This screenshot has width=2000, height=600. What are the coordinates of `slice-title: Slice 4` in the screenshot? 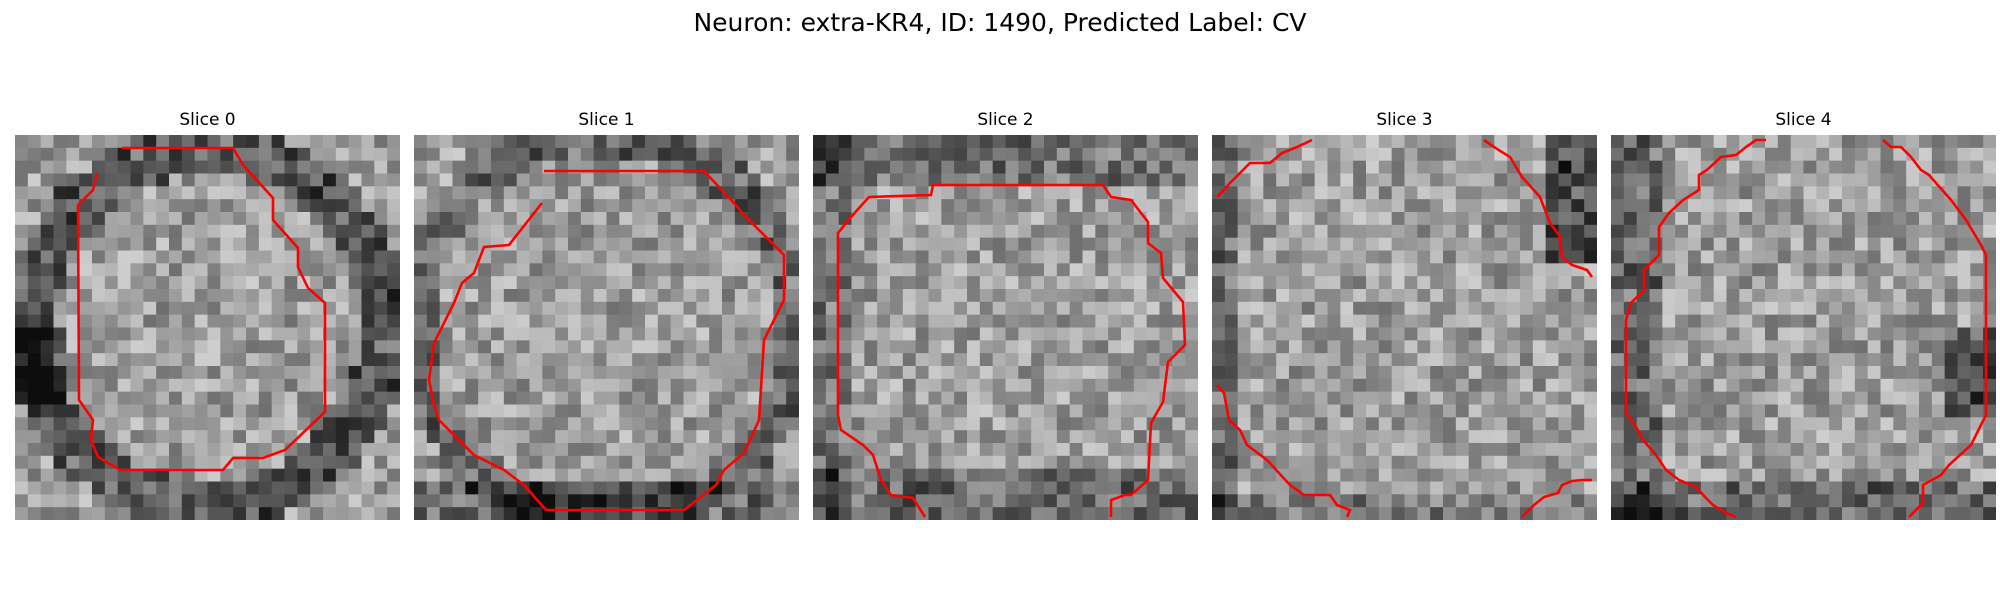 It's located at (1803, 120).